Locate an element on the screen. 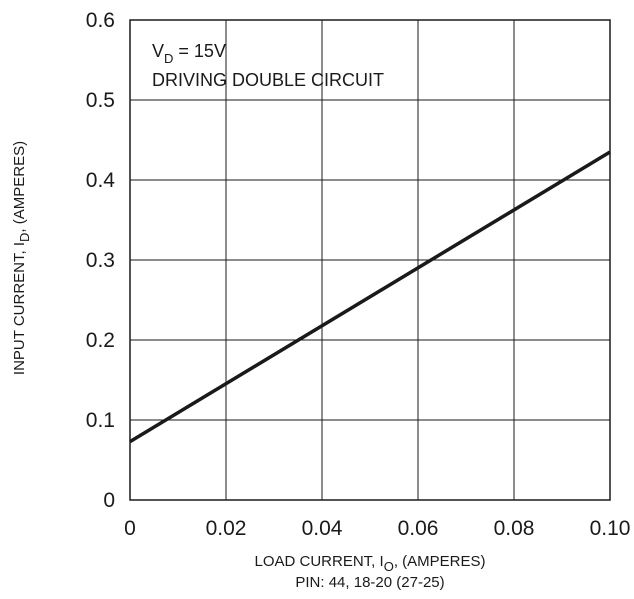  y-tick-label: 0 is located at coordinates (109, 500).